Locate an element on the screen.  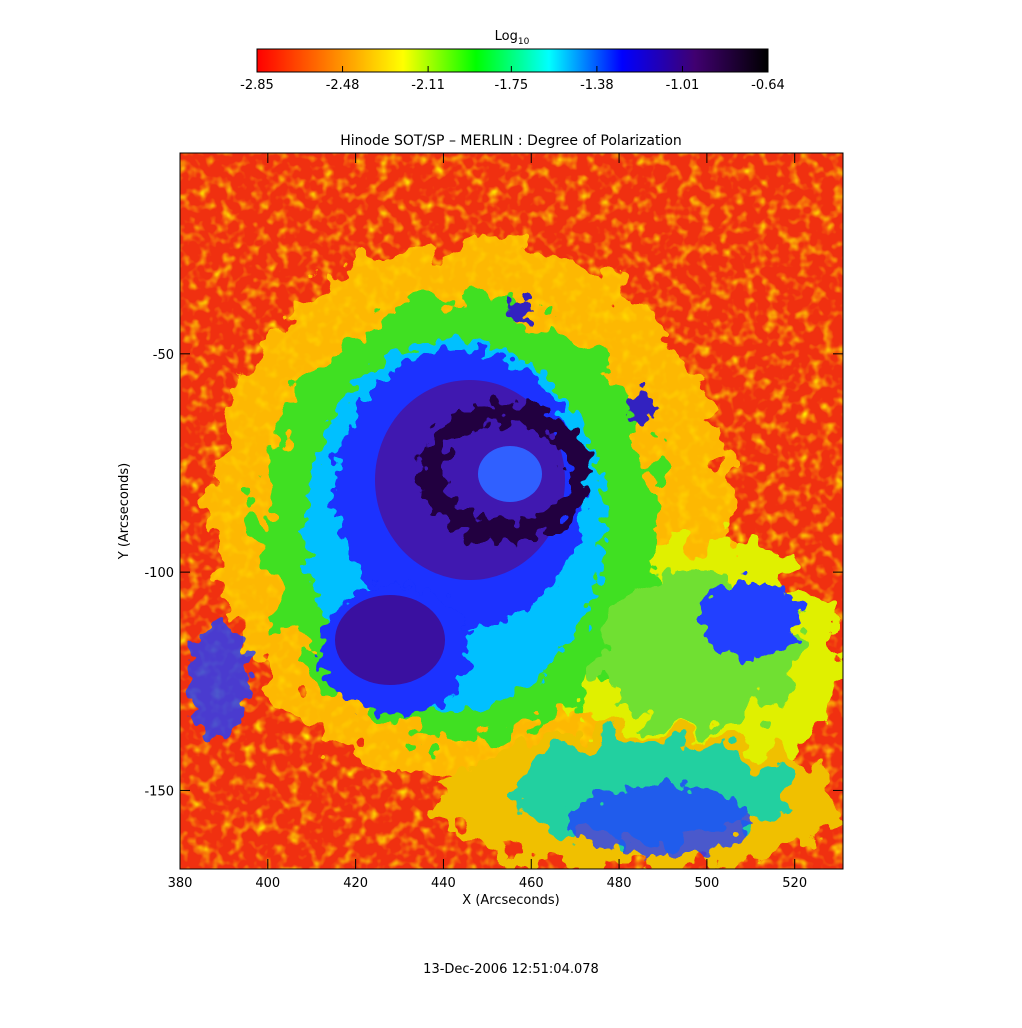
x-axis-label: X (Arcseconds) is located at coordinates (510, 900).